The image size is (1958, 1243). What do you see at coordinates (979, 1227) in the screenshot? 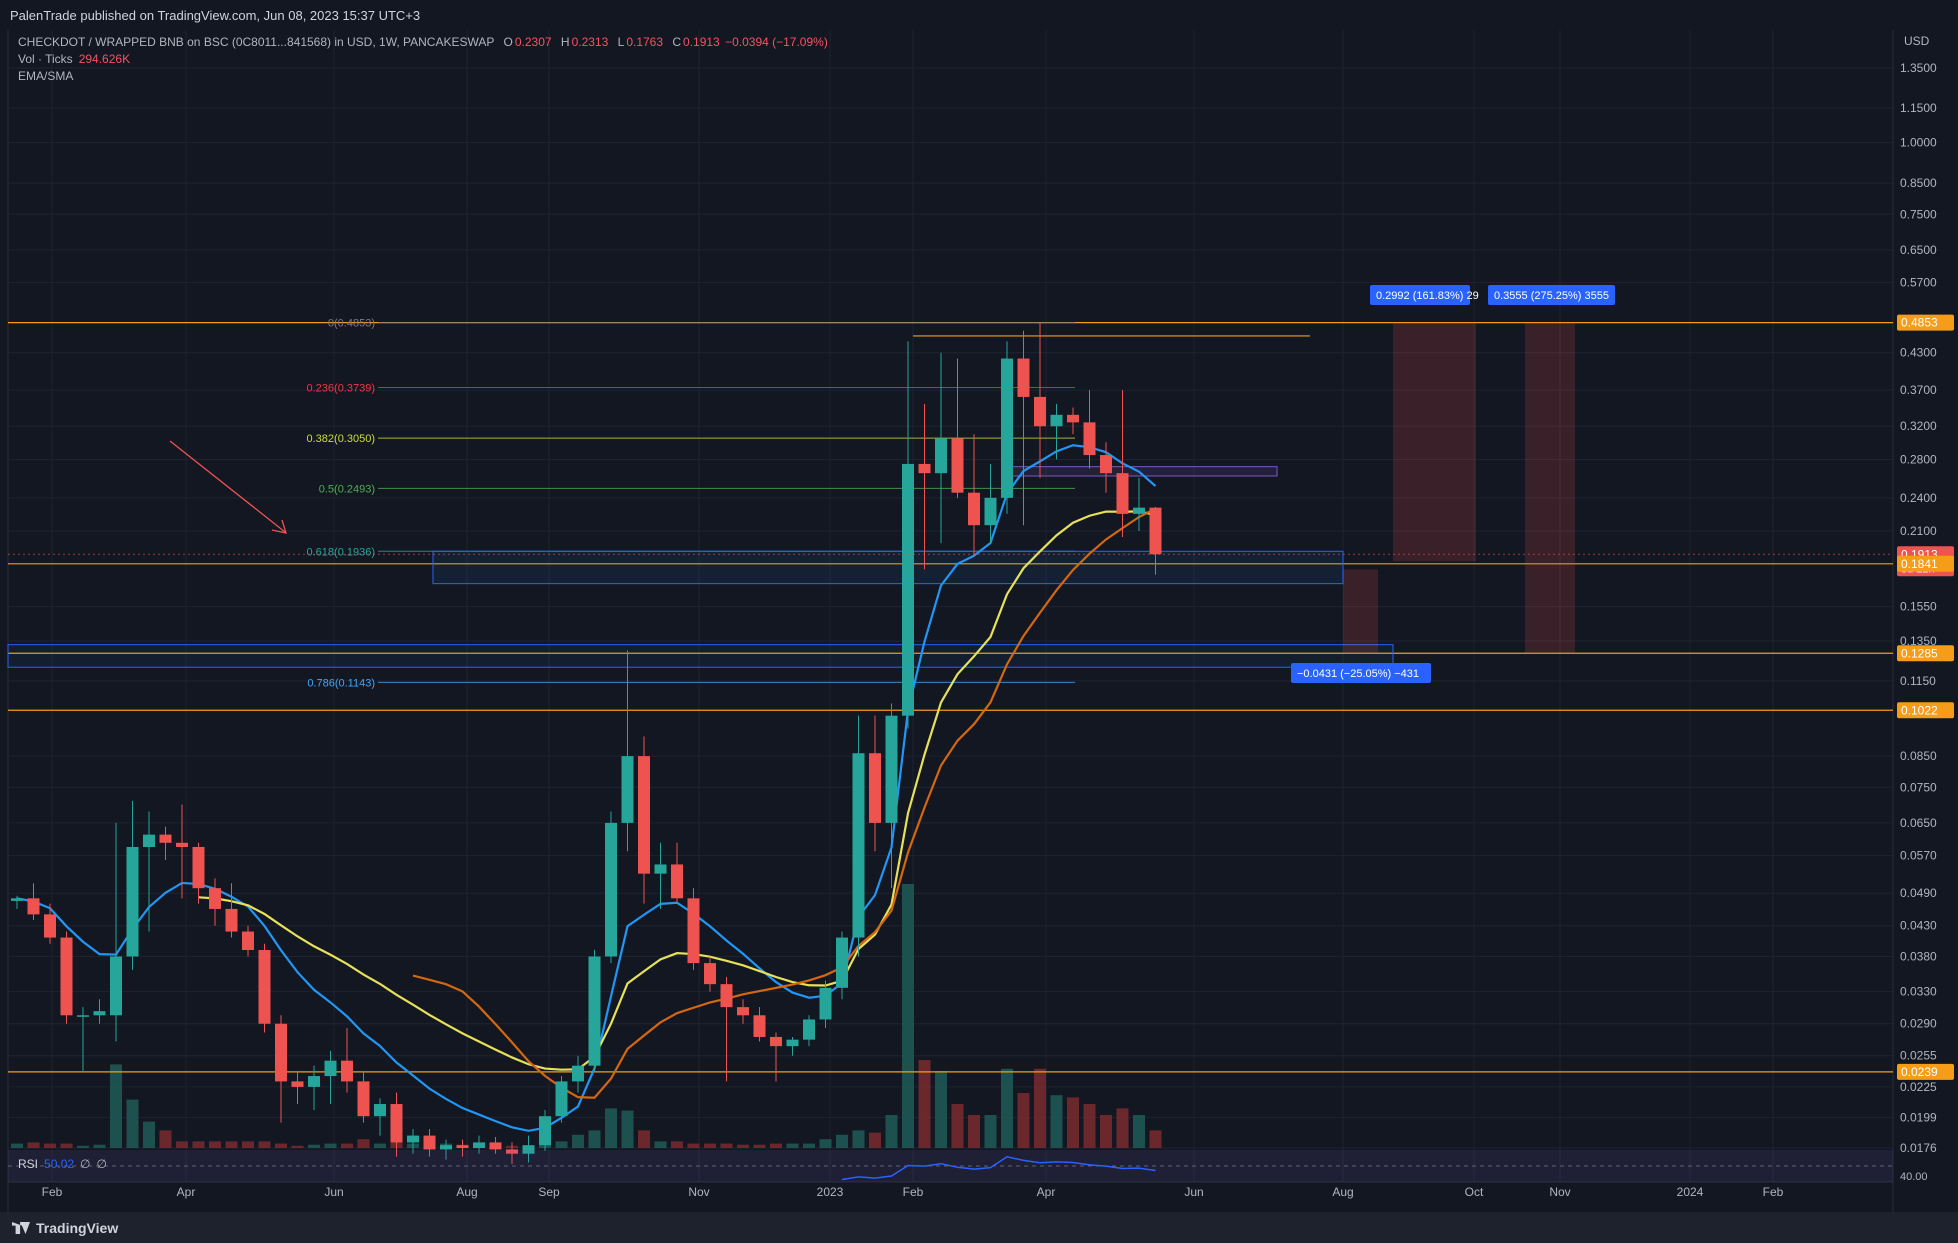
I see `footer-bar: TradingView` at bounding box center [979, 1227].